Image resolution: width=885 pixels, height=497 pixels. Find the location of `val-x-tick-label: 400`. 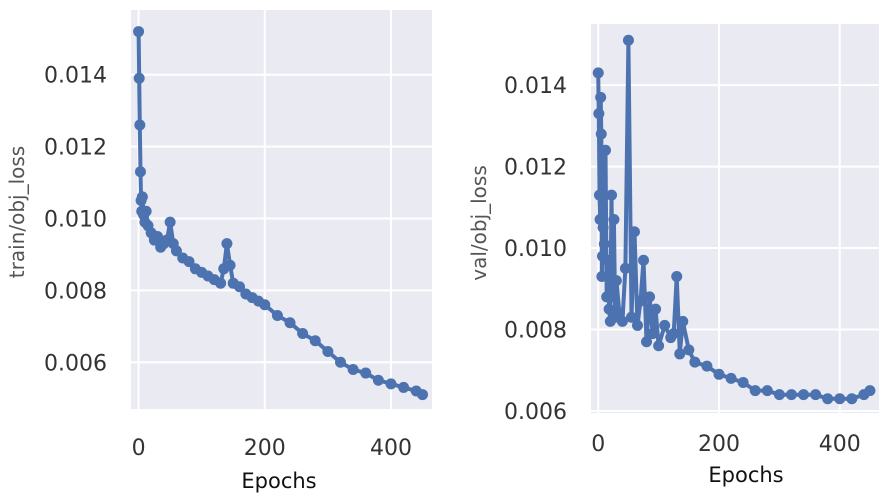

val-x-tick-label: 400 is located at coordinates (840, 444).